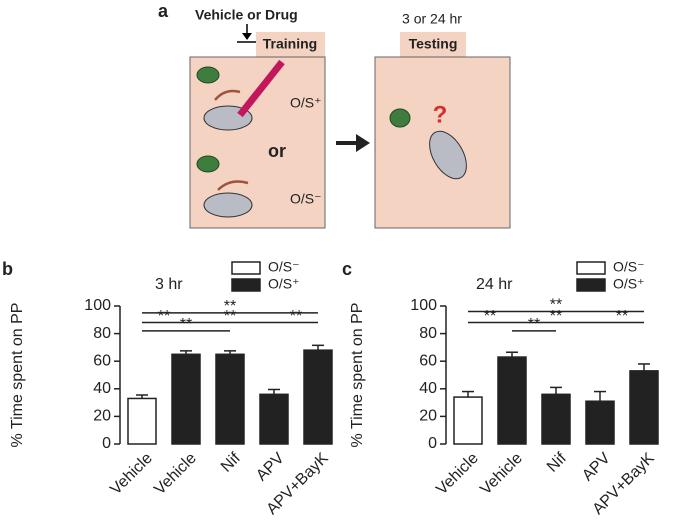  I want to click on treatment-label: Vehicle or Drug, so click(246, 15).